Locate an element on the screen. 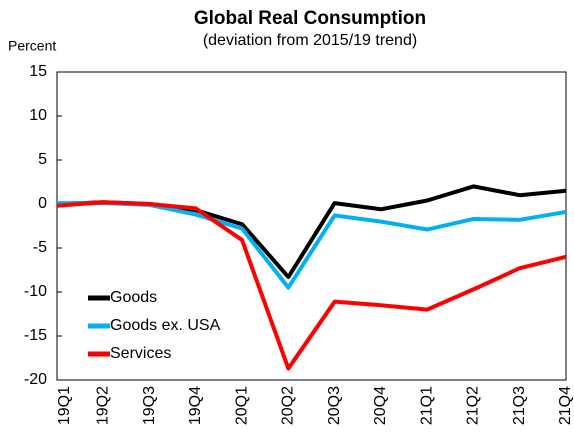 Image resolution: width=574 pixels, height=443 pixels. y-tick-label: -20 is located at coordinates (35, 379).